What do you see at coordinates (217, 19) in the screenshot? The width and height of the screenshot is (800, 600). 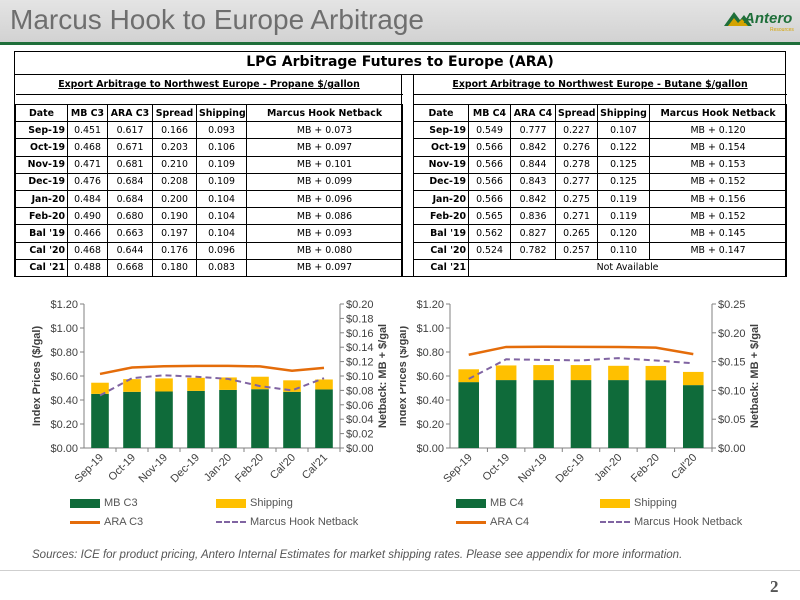 I see `slide-title: Marcus Hook to Europe Arbitrage` at bounding box center [217, 19].